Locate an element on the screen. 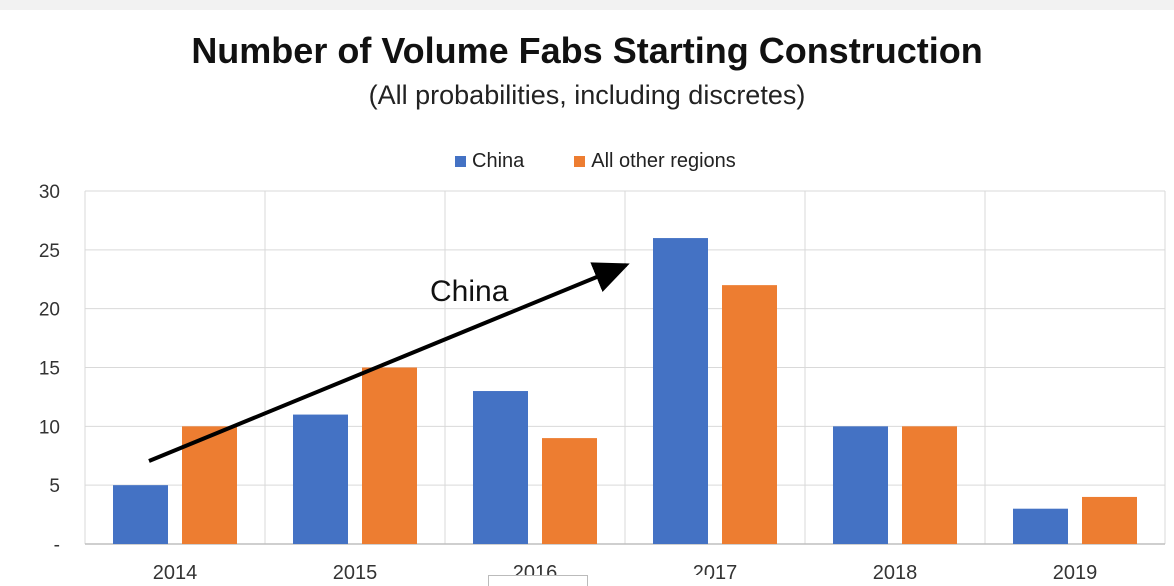 This screenshot has height=586, width=1174. footer-thumbnail-right is located at coordinates (660, 580).